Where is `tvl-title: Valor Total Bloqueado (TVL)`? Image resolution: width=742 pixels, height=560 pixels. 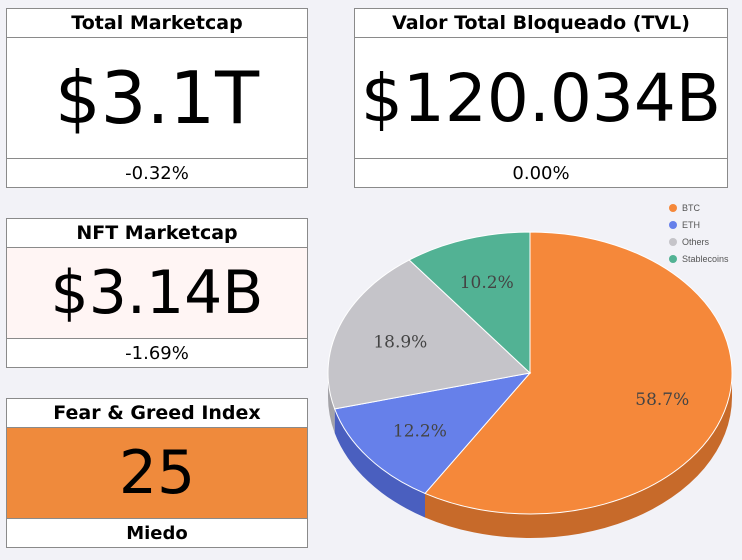
tvl-title: Valor Total Bloqueado (TVL) is located at coordinates (541, 23).